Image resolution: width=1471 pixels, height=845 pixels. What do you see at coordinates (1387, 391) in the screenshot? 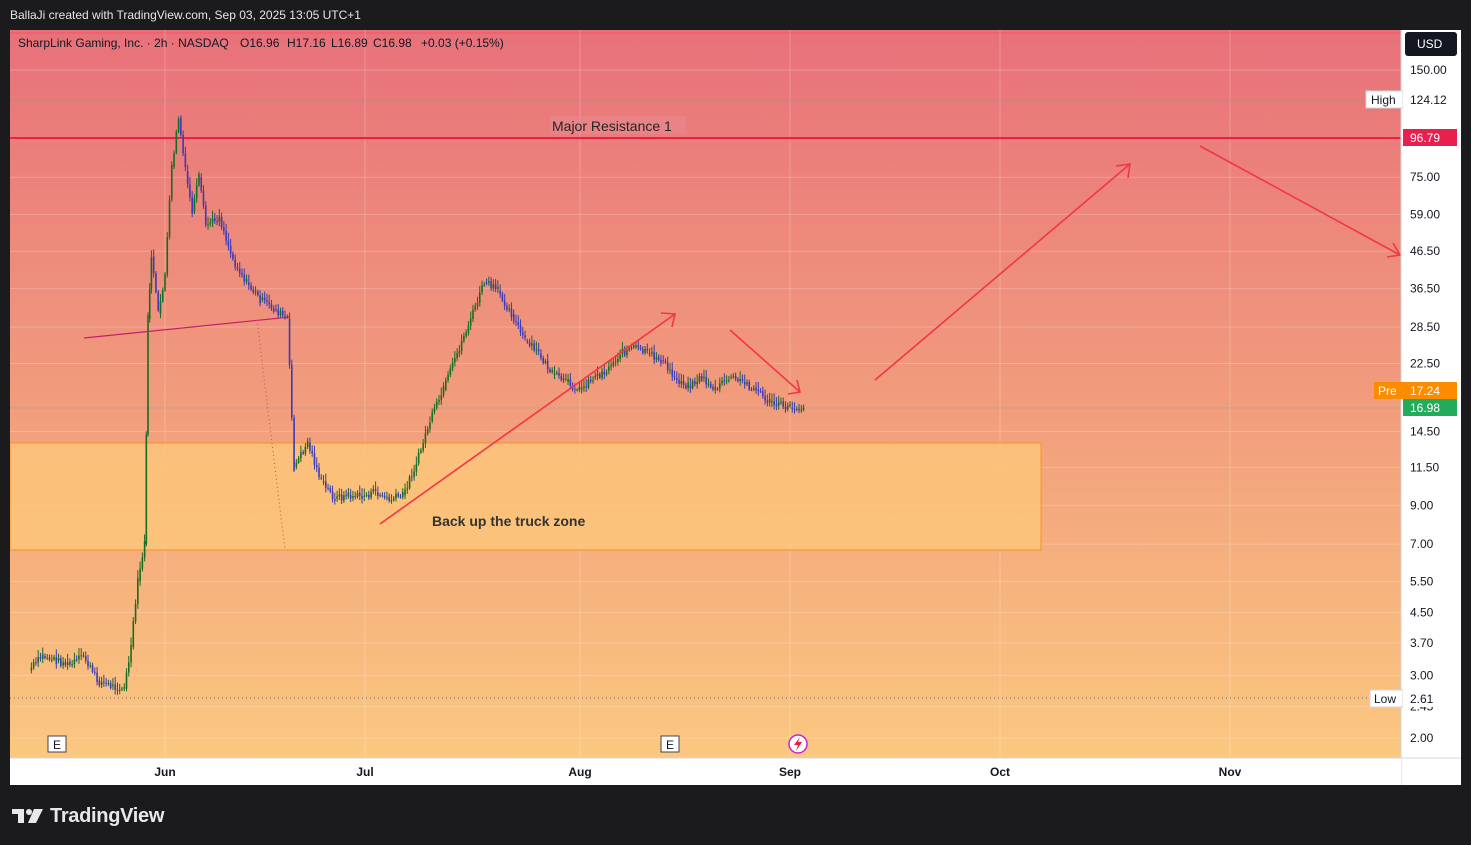
I see `pre-tag: Pre` at bounding box center [1387, 391].